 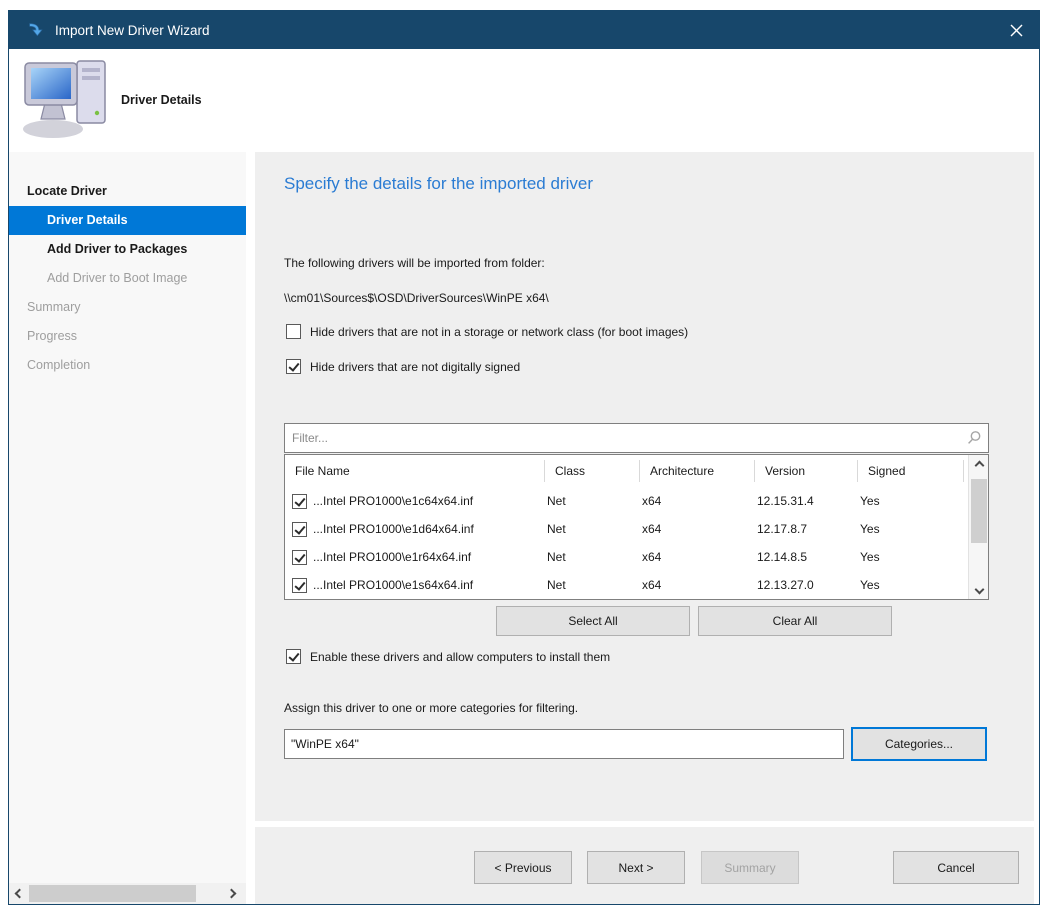 I want to click on wizard-header: Driver Details, so click(x=524, y=100).